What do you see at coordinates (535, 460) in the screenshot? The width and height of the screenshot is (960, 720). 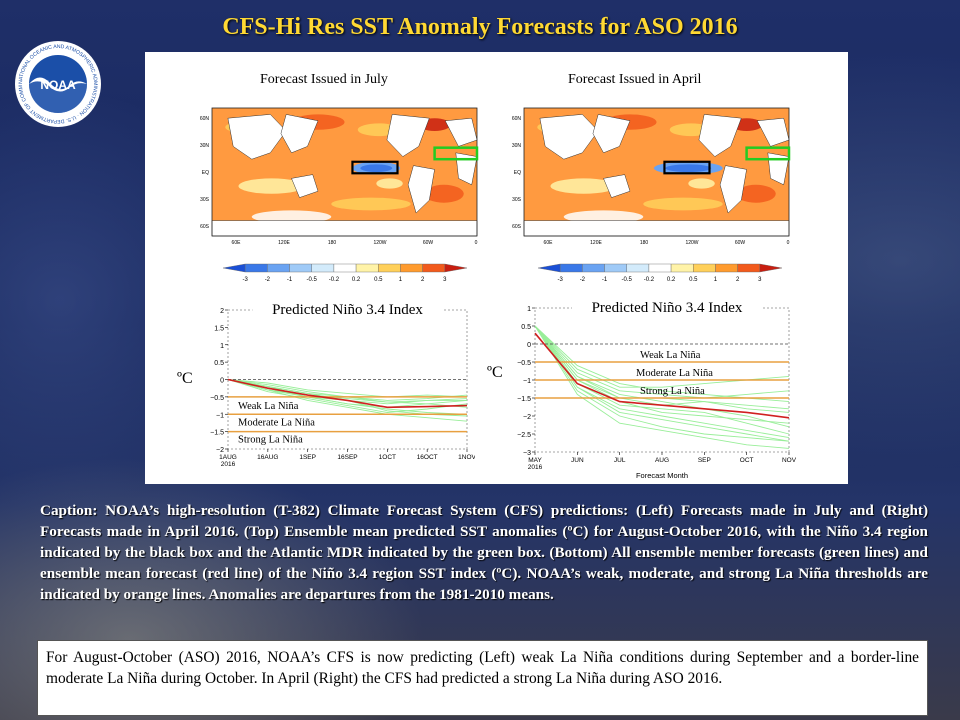 I see `x-tick-label: MAY` at bounding box center [535, 460].